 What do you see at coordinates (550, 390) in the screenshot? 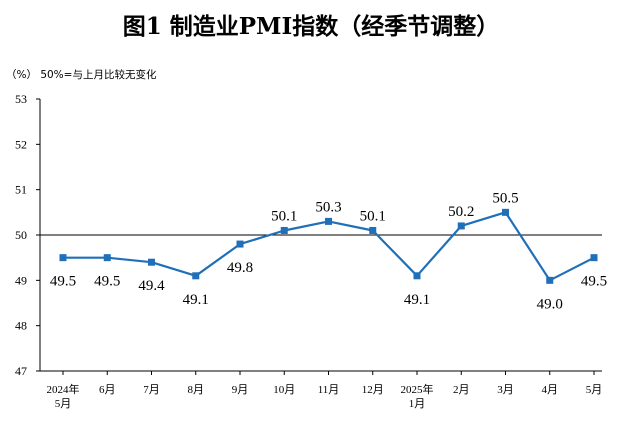
I see `x-tick-label: 4月` at bounding box center [550, 390].